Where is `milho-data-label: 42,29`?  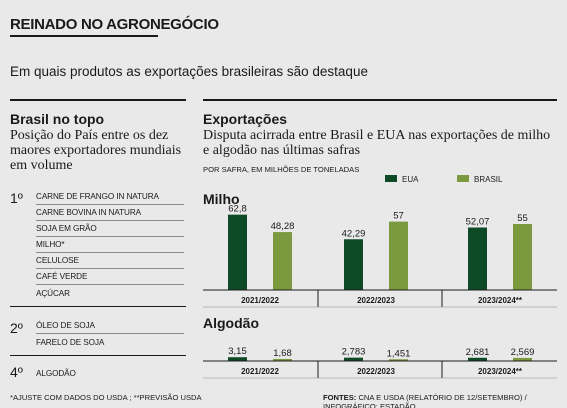
milho-data-label: 42,29 is located at coordinates (354, 233).